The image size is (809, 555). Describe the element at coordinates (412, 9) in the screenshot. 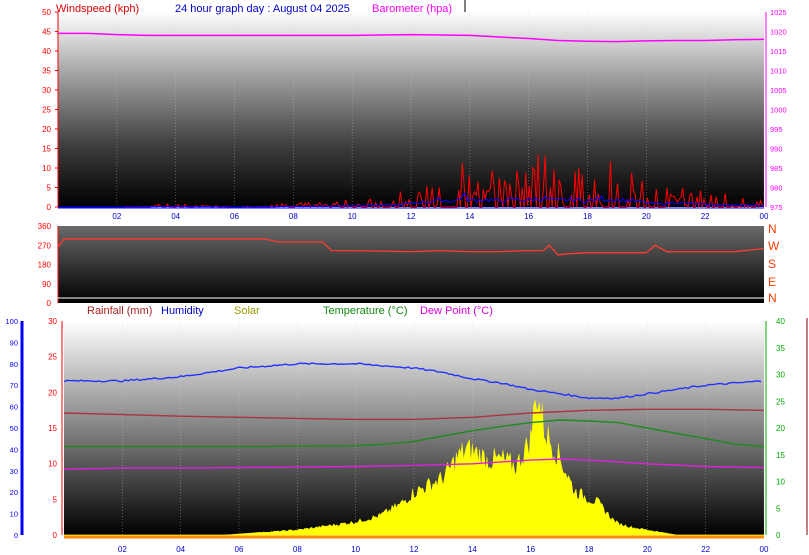

I see `barometer-axis-title: Barometer (hpa)` at that location.